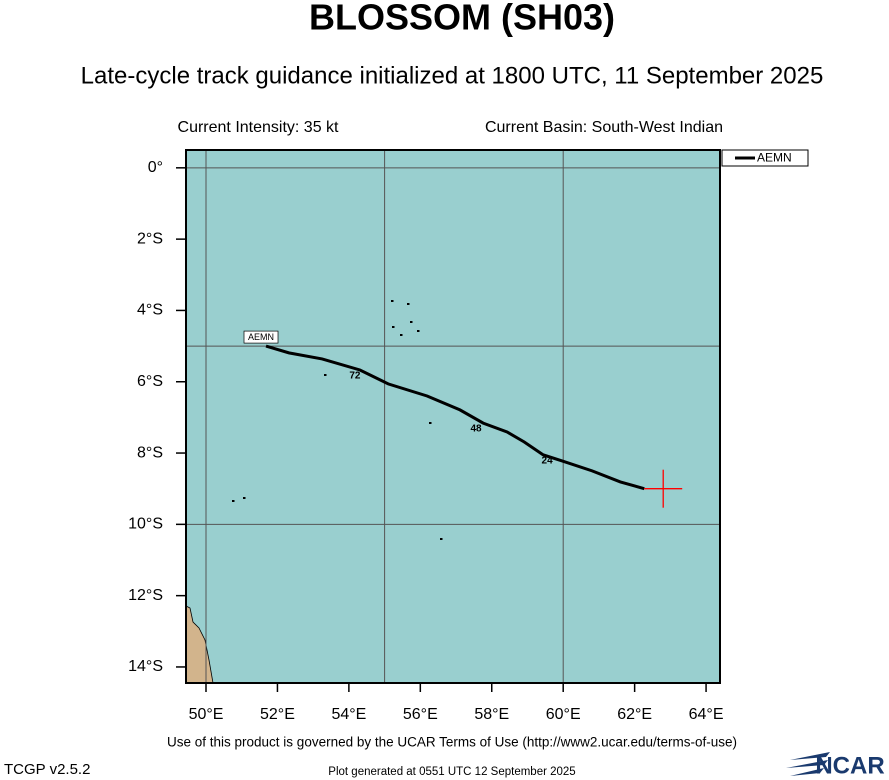 The image size is (889, 780). What do you see at coordinates (808, 764) in the screenshot?
I see `logo-swoosh` at bounding box center [808, 764].